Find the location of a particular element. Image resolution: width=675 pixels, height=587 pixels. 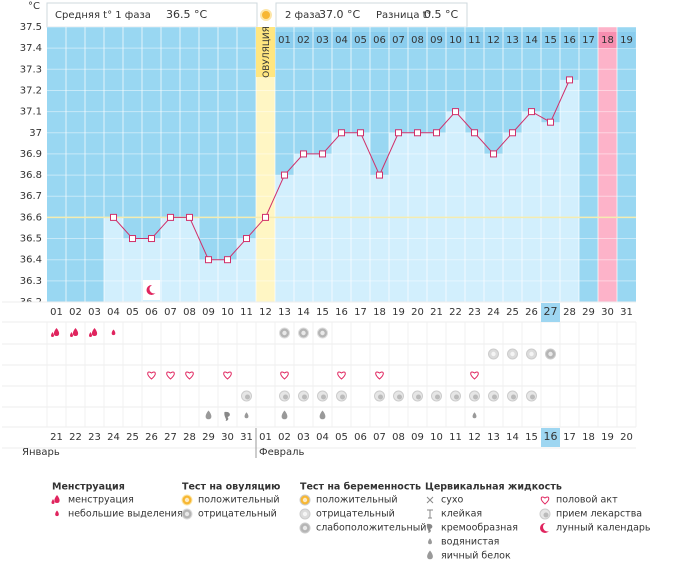

date-label: 14 is located at coordinates (512, 437).